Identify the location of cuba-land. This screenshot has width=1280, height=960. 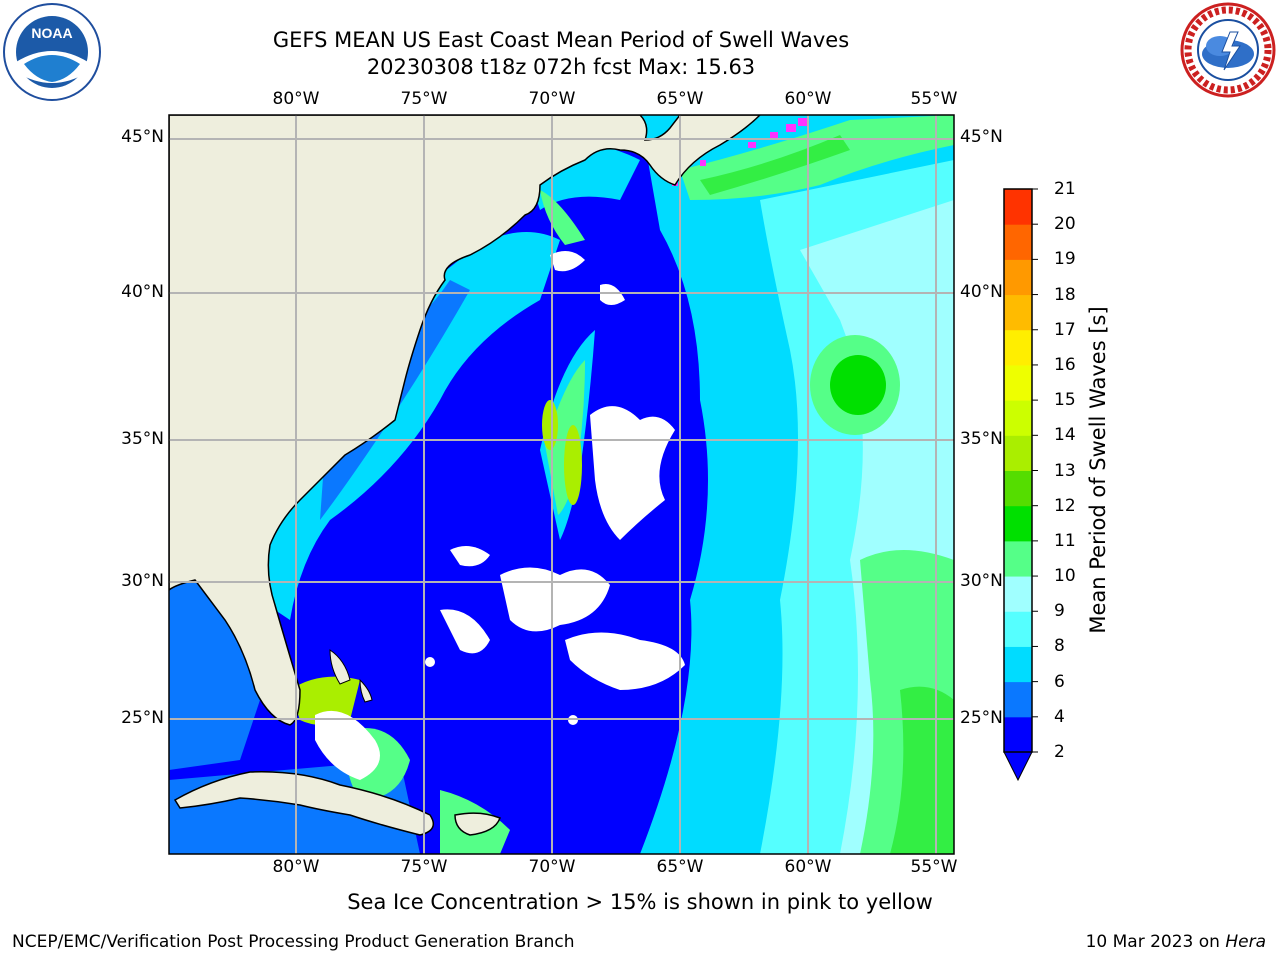
(304, 803).